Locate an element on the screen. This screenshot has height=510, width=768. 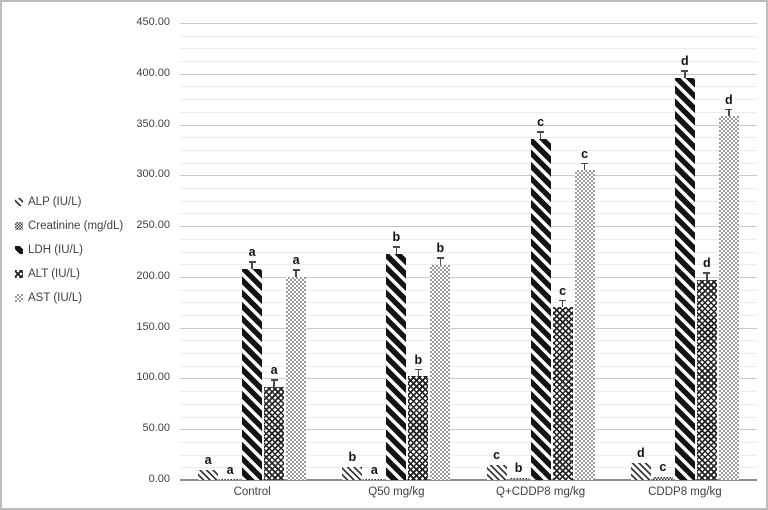
legend-item: Creatinine (mg/dL) is located at coordinates (69, 226).